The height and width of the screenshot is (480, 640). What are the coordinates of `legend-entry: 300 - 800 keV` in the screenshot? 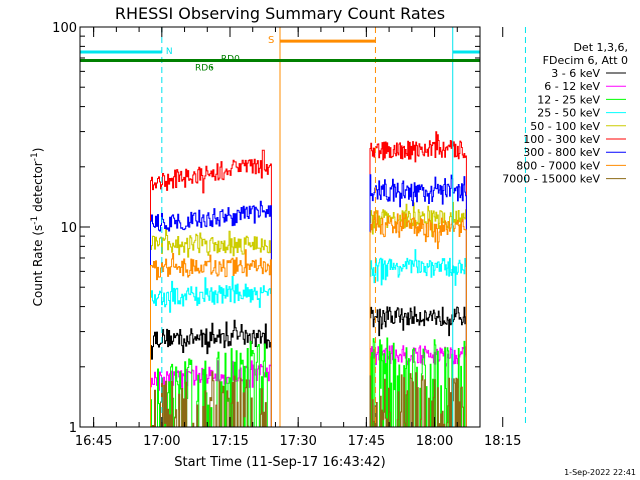 It's located at (574, 152).